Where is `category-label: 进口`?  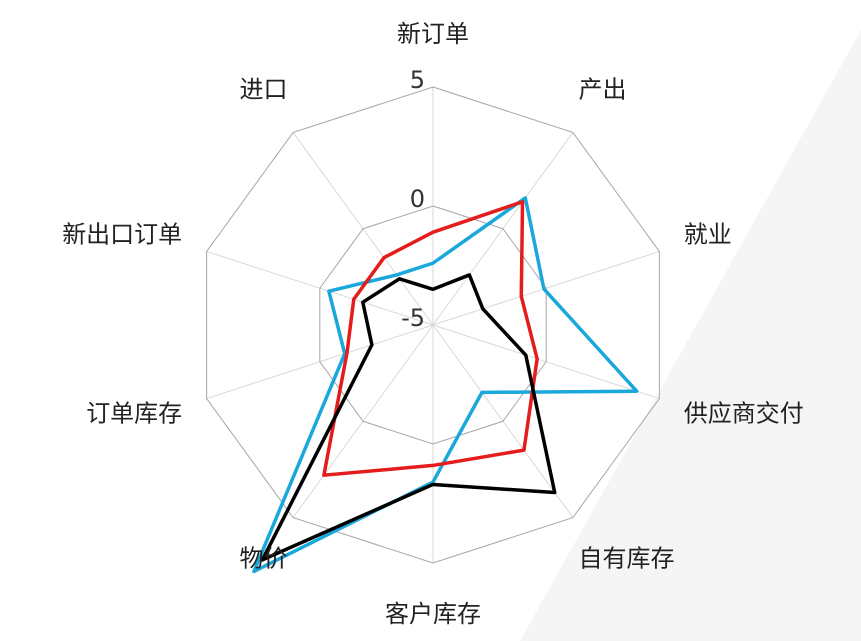 category-label: 进口 is located at coordinates (264, 89).